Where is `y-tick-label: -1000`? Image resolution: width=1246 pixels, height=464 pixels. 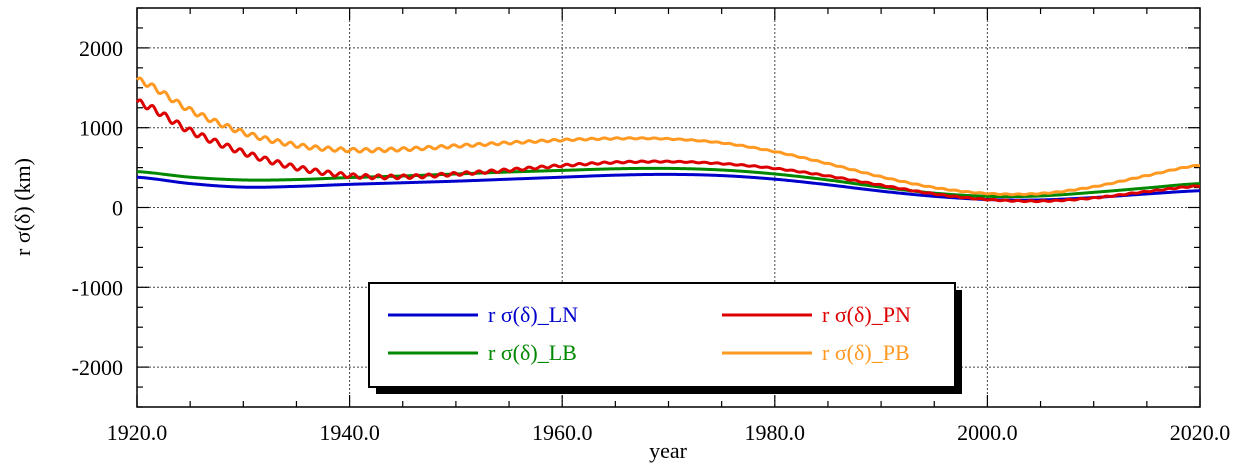
y-tick-label: -1000 is located at coordinates (97, 287).